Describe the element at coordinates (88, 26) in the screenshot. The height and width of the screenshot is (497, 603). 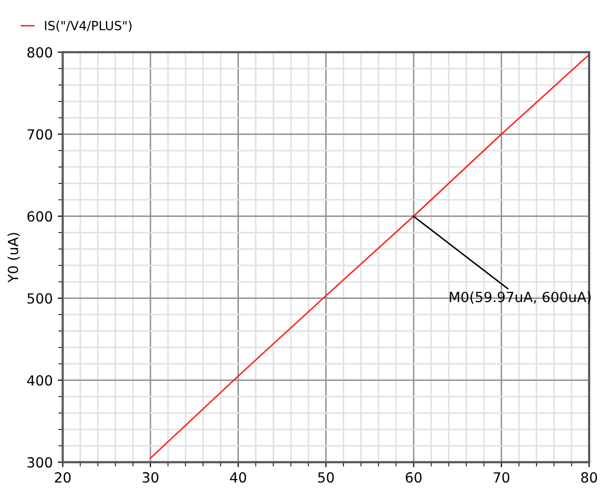
I see `legend-label: IS("/V4/PLUS")` at that location.